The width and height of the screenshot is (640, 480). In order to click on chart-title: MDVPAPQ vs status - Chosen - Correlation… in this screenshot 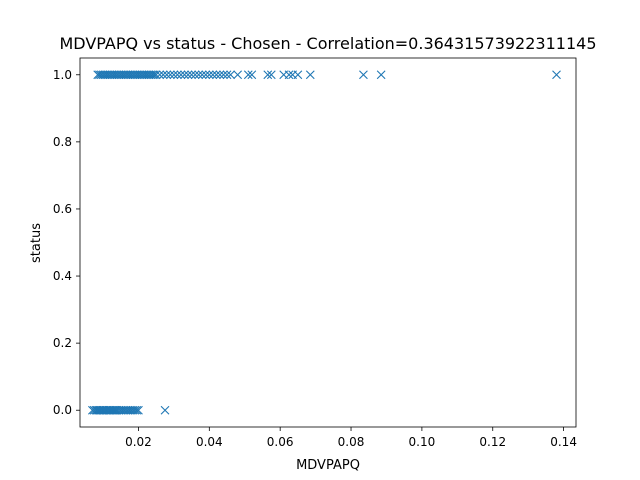, I will do `click(327, 43)`.